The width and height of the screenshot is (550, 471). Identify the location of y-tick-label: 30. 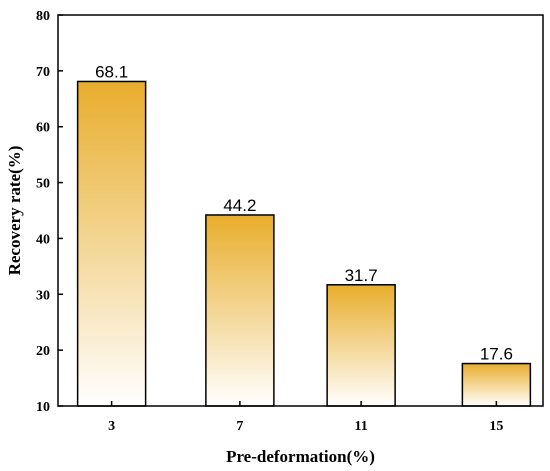
(43, 295).